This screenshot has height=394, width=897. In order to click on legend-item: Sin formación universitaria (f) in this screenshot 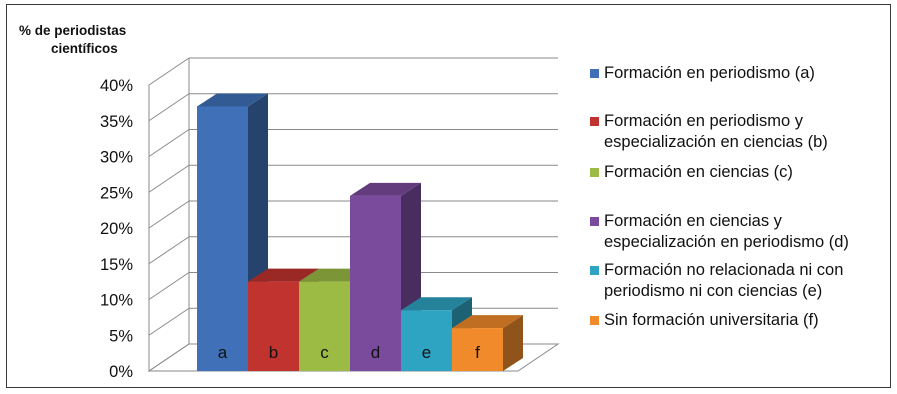, I will do `click(704, 320)`.